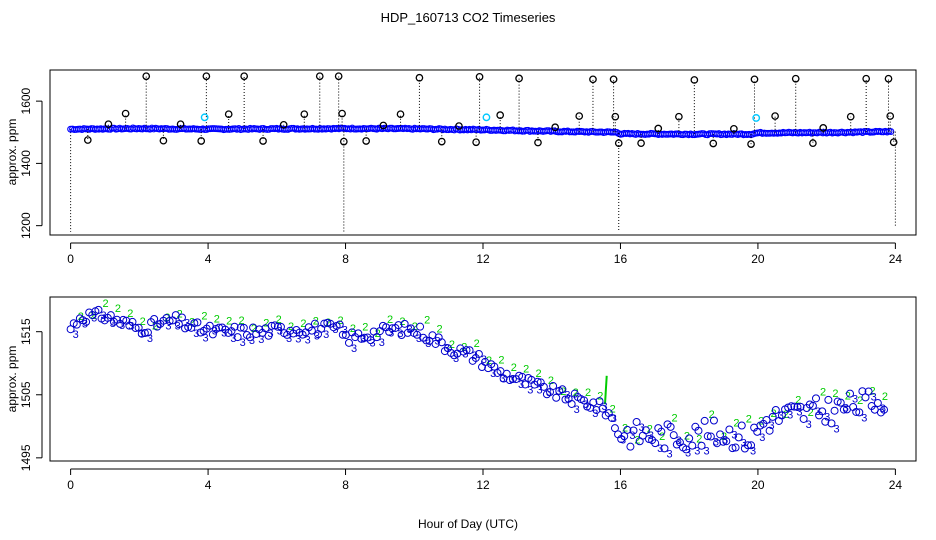 This screenshot has width=936, height=540. Describe the element at coordinates (26, 100) in the screenshot. I see `top-y-tick-label: 1600` at that location.